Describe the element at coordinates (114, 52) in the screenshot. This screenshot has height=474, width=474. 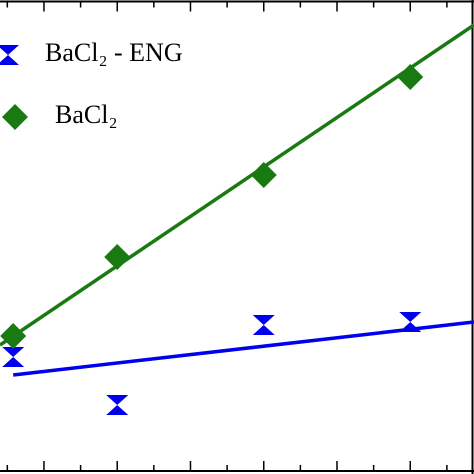
I see `legend-label: BaCl₂ - ENG` at that location.